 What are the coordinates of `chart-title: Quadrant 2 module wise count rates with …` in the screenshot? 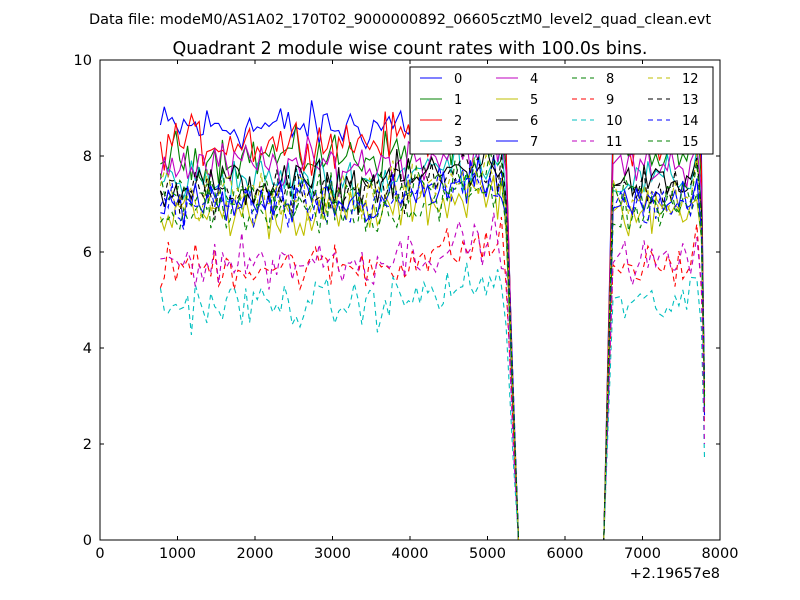 It's located at (410, 49).